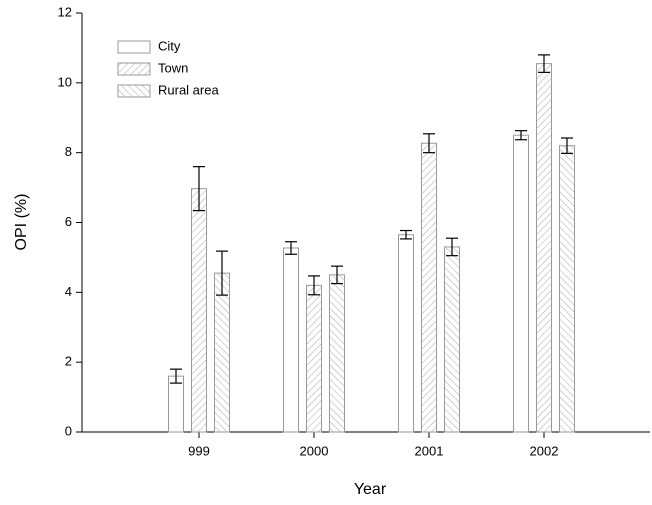  Describe the element at coordinates (68, 151) in the screenshot. I see `y-tick-label: 8` at that location.